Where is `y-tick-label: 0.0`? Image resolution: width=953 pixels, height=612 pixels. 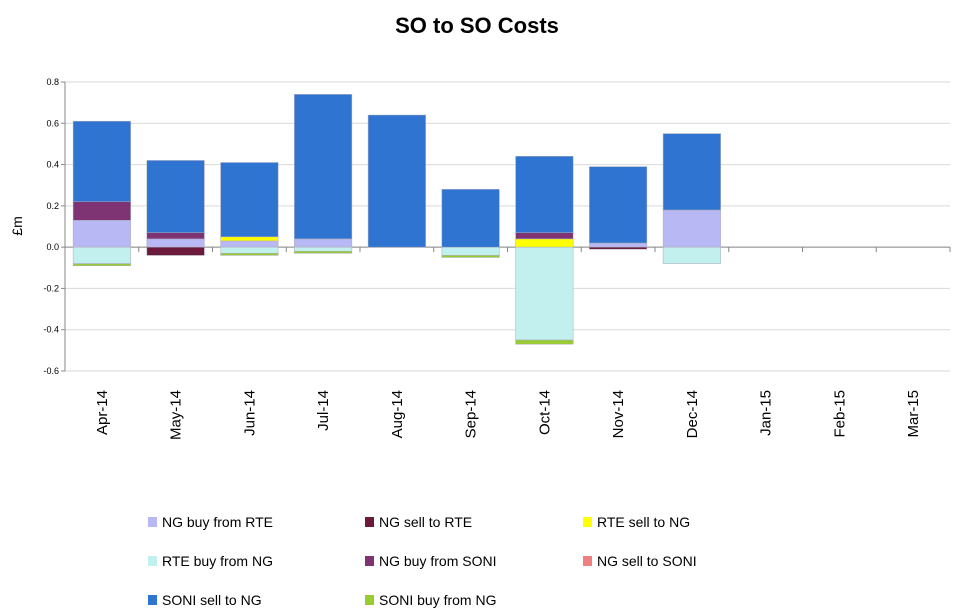 y-tick-label: 0.0 is located at coordinates (52, 247).